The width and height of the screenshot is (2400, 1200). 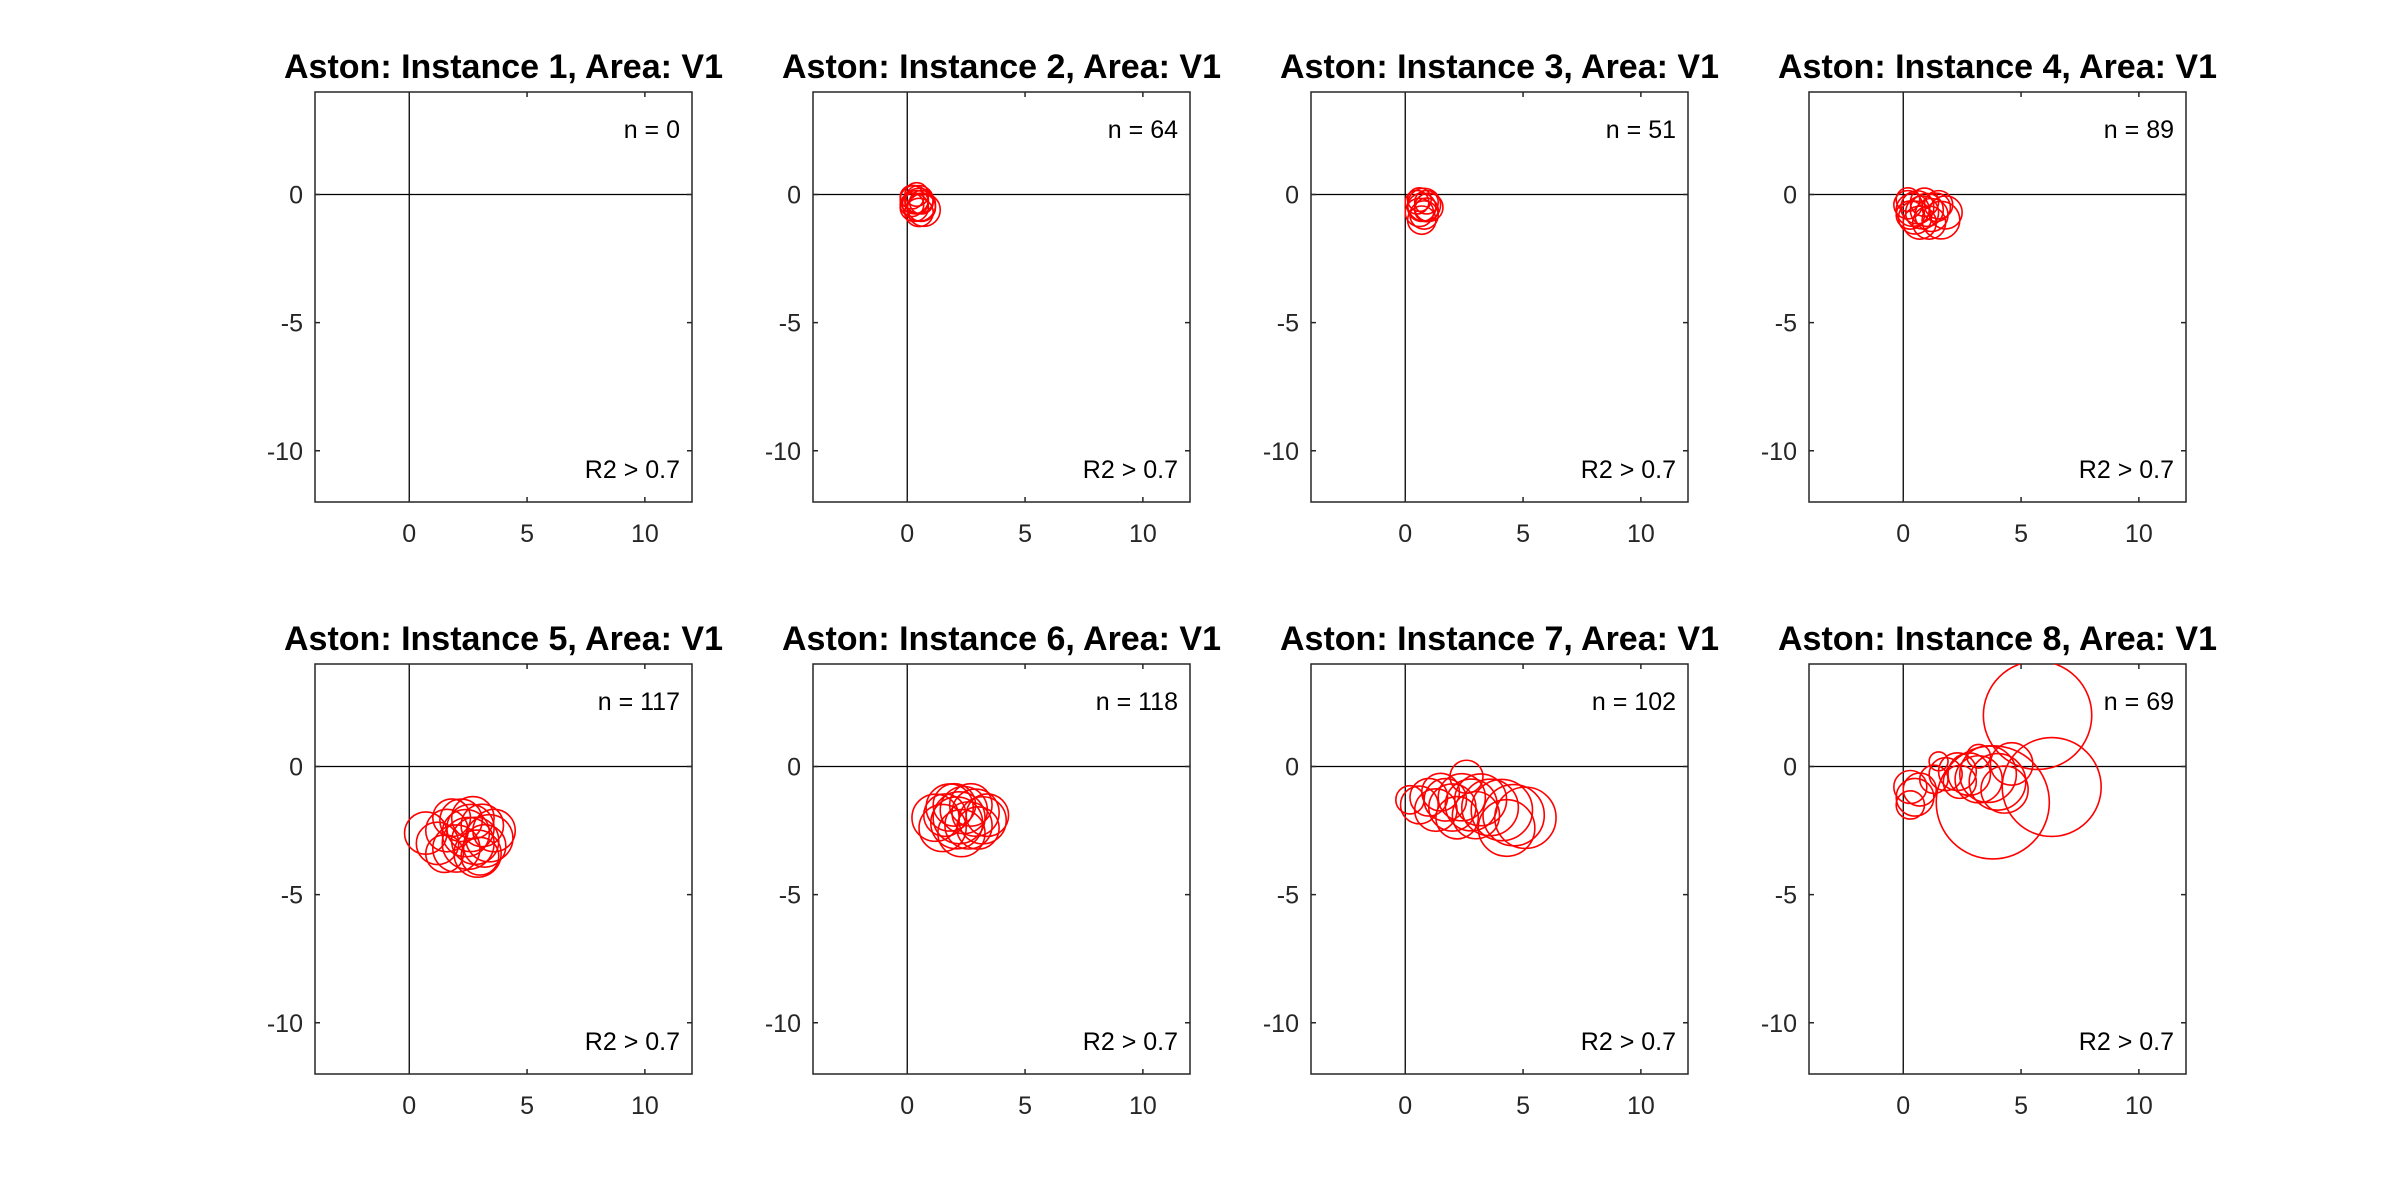 What do you see at coordinates (639, 702) in the screenshot?
I see `count-annotation: n = 117` at bounding box center [639, 702].